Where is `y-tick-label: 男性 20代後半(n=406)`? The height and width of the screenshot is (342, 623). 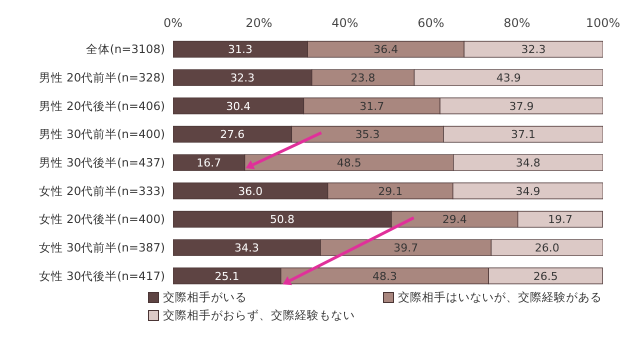
y-tick-label: 男性 20代後半(n=406) is located at coordinates (101, 105).